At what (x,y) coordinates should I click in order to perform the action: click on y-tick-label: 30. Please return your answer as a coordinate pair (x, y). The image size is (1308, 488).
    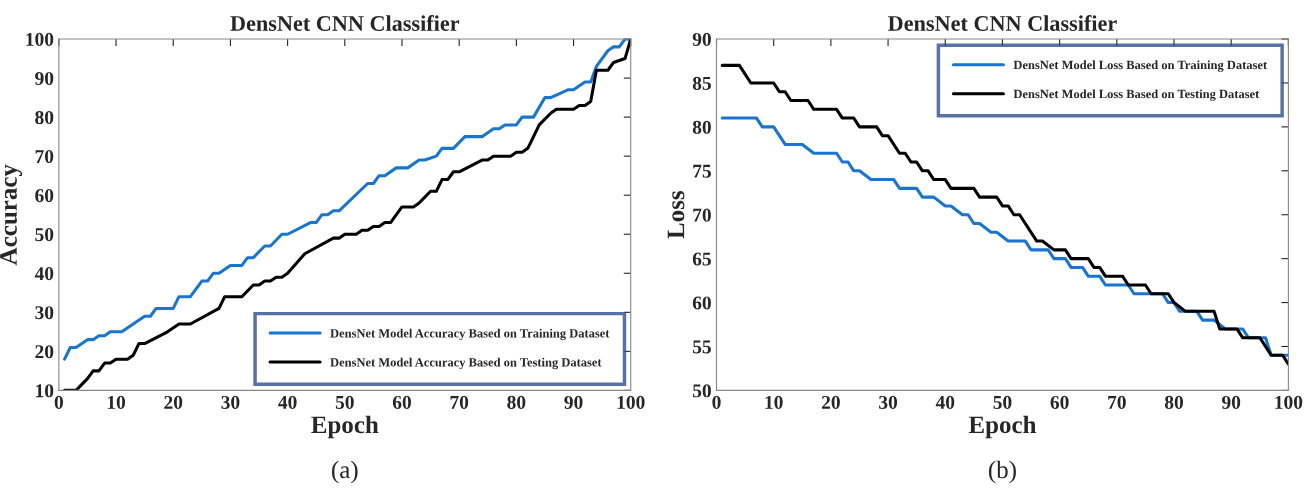
    Looking at the image, I should click on (44, 313).